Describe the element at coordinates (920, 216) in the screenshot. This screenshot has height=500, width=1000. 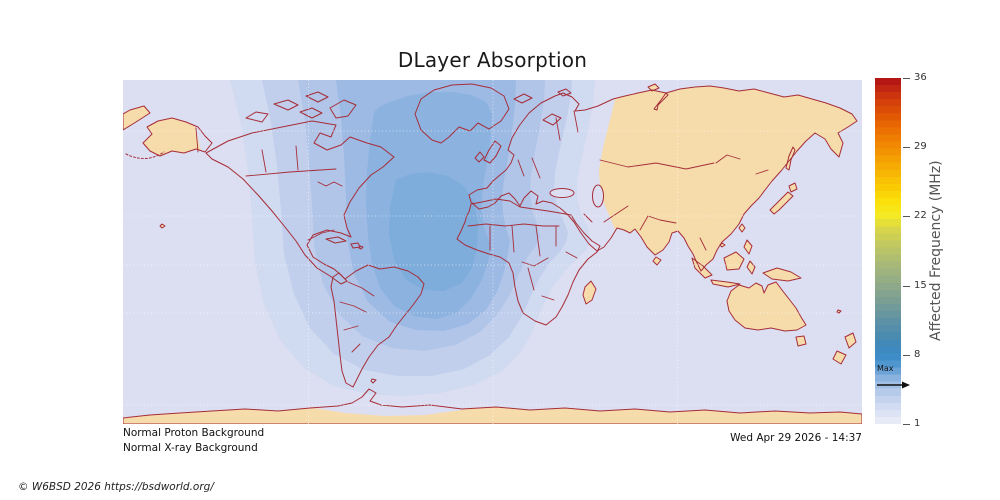
I see `colorbar-tick-label: 22` at that location.